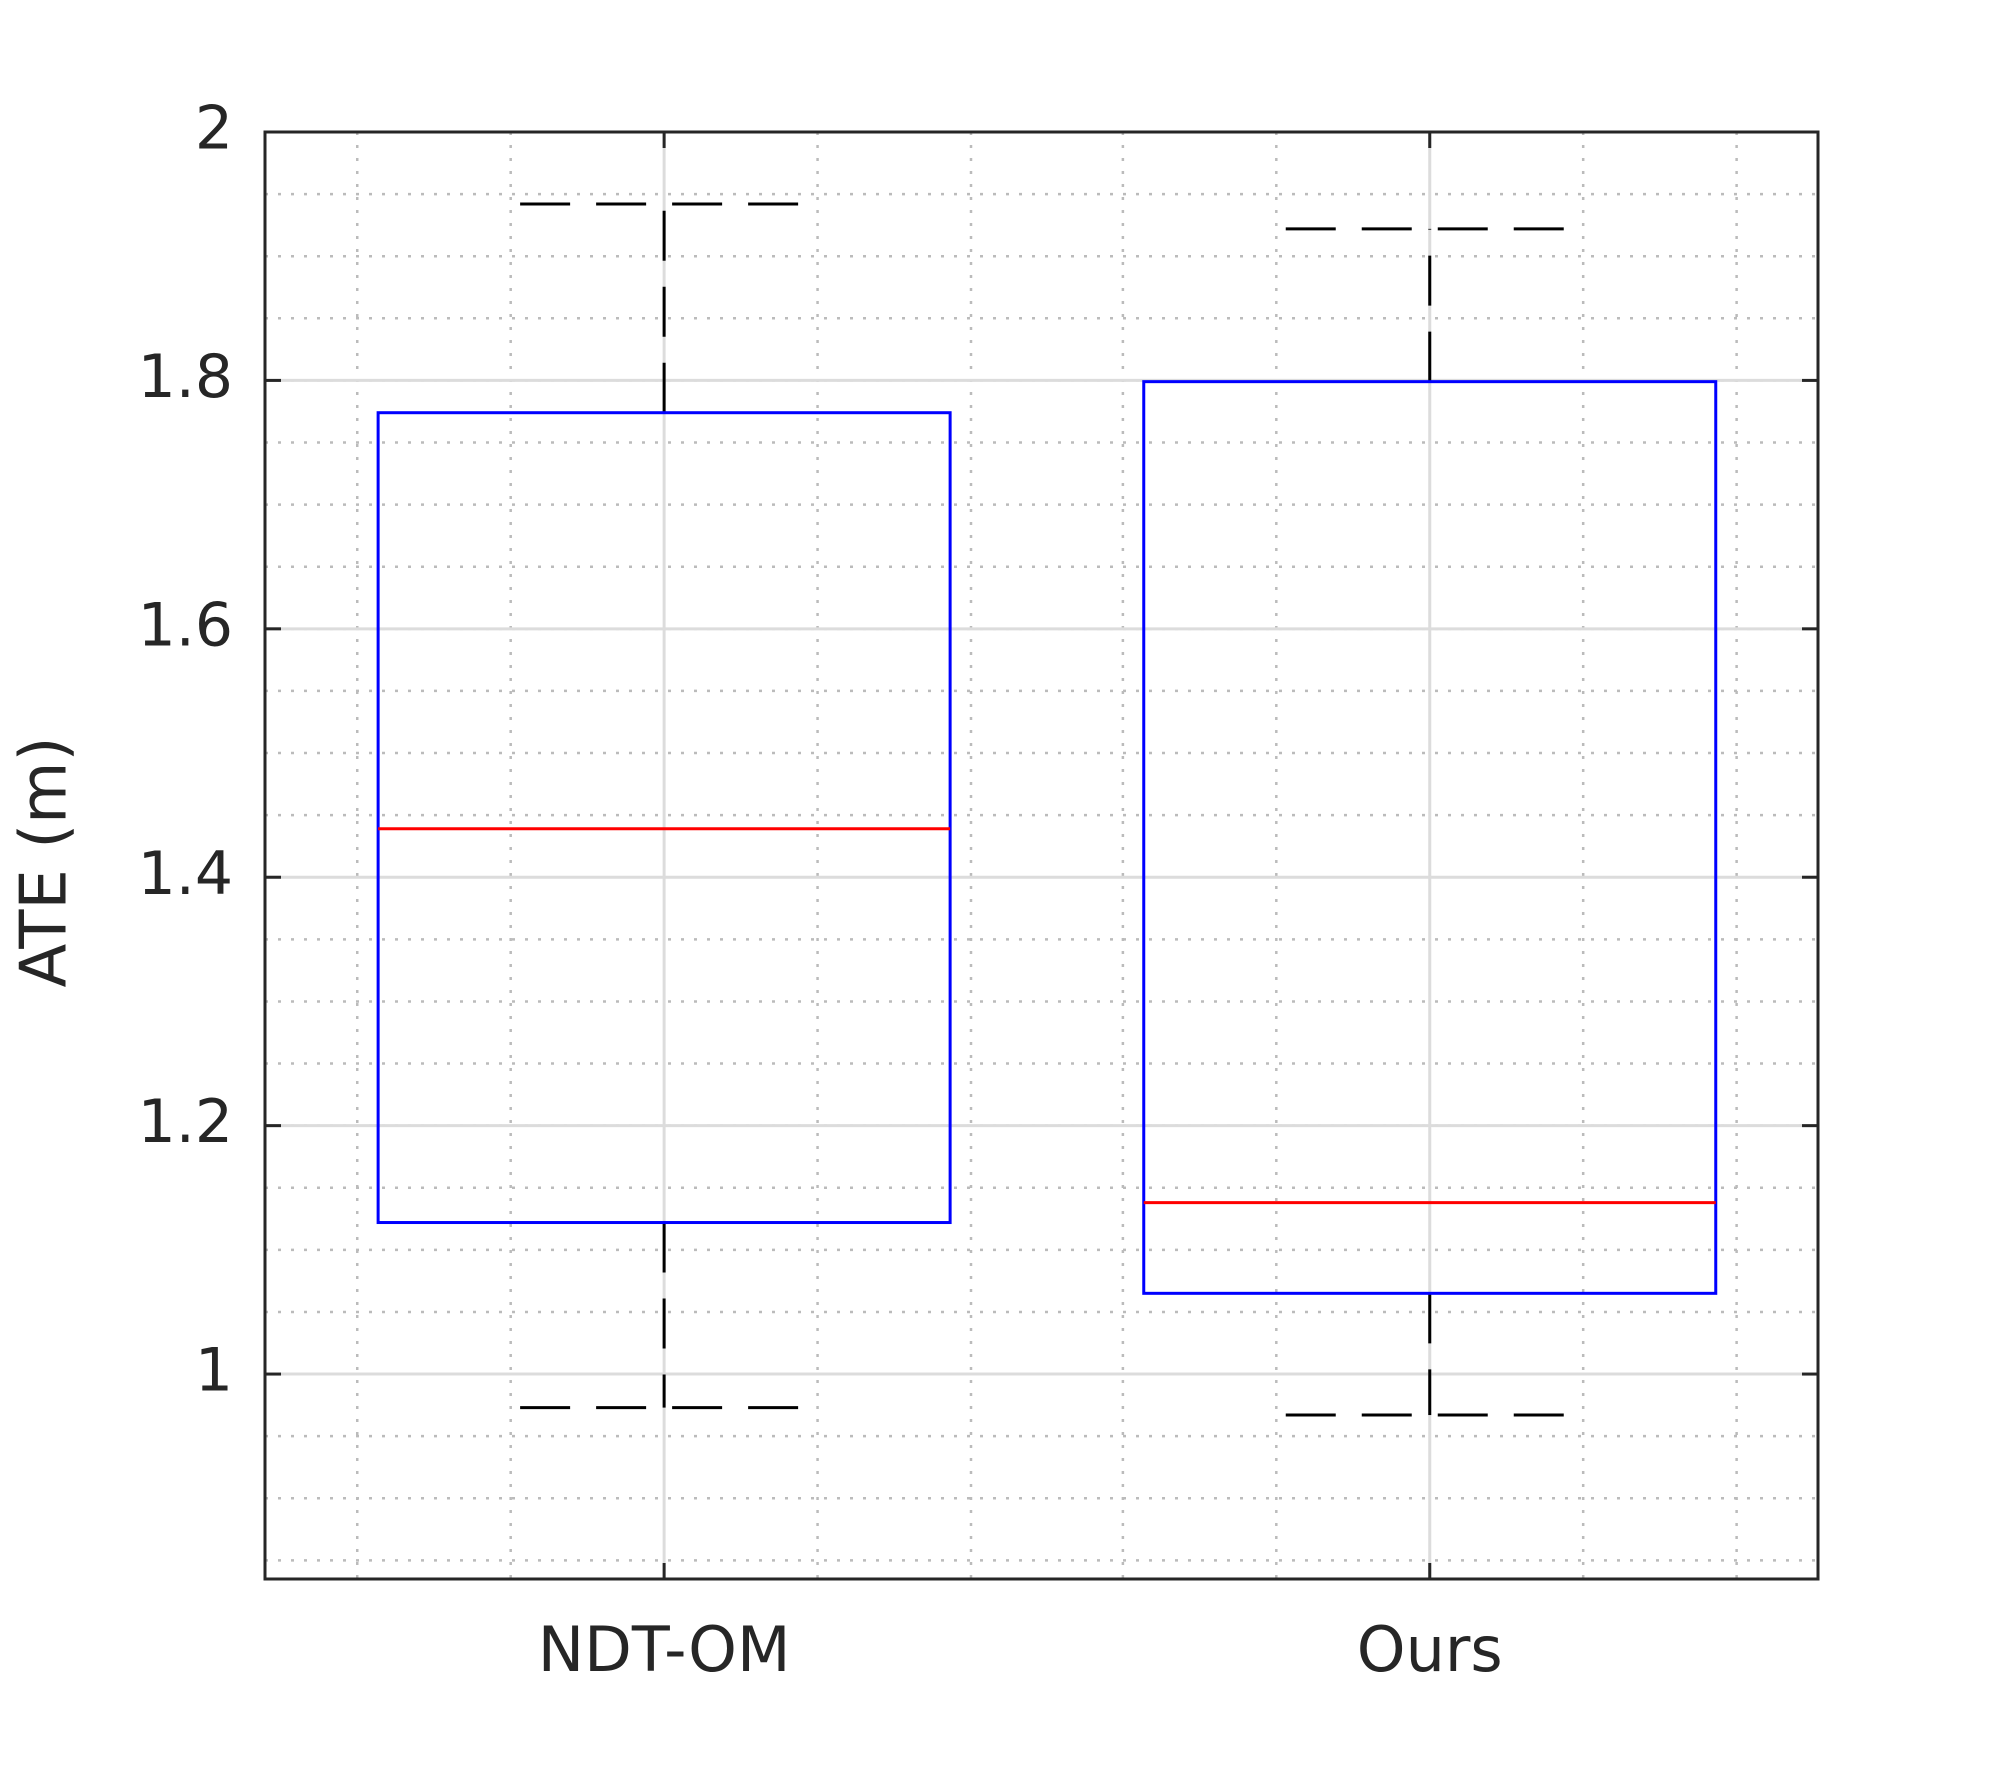 Image resolution: width=2000 pixels, height=1768 pixels. What do you see at coordinates (185, 625) in the screenshot?
I see `y-tick-label: 1.6` at bounding box center [185, 625].